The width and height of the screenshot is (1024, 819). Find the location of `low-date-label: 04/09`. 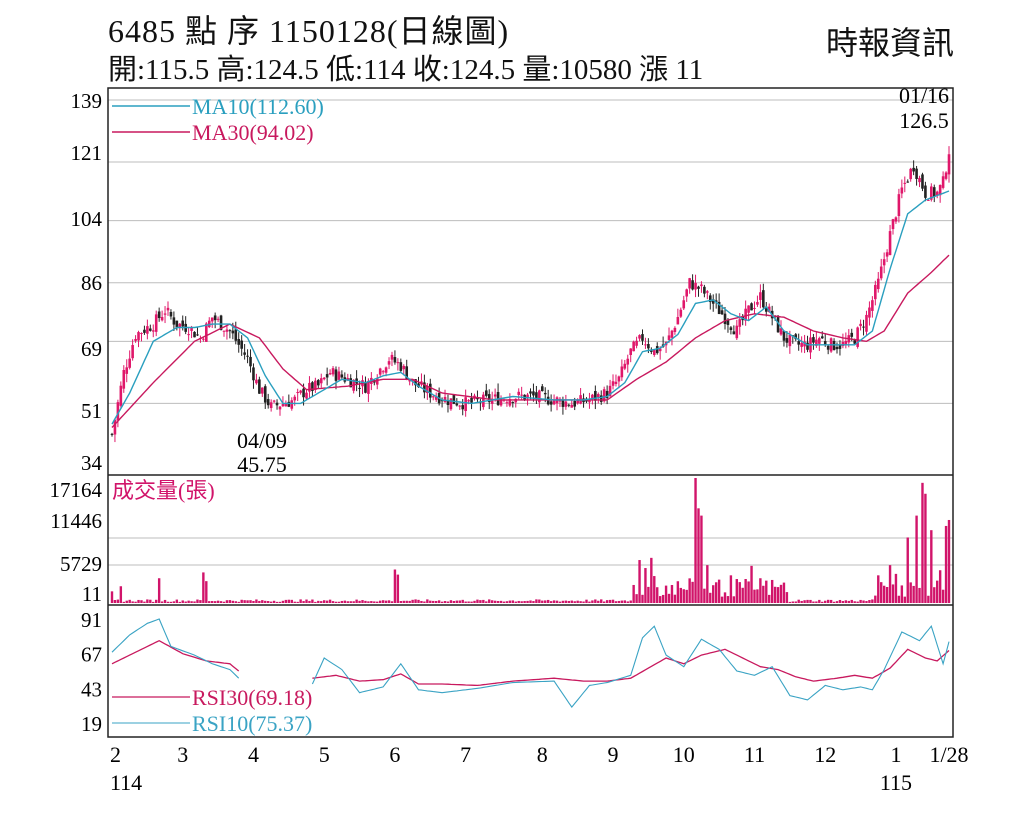

low-date-label: 04/09 is located at coordinates (262, 440).